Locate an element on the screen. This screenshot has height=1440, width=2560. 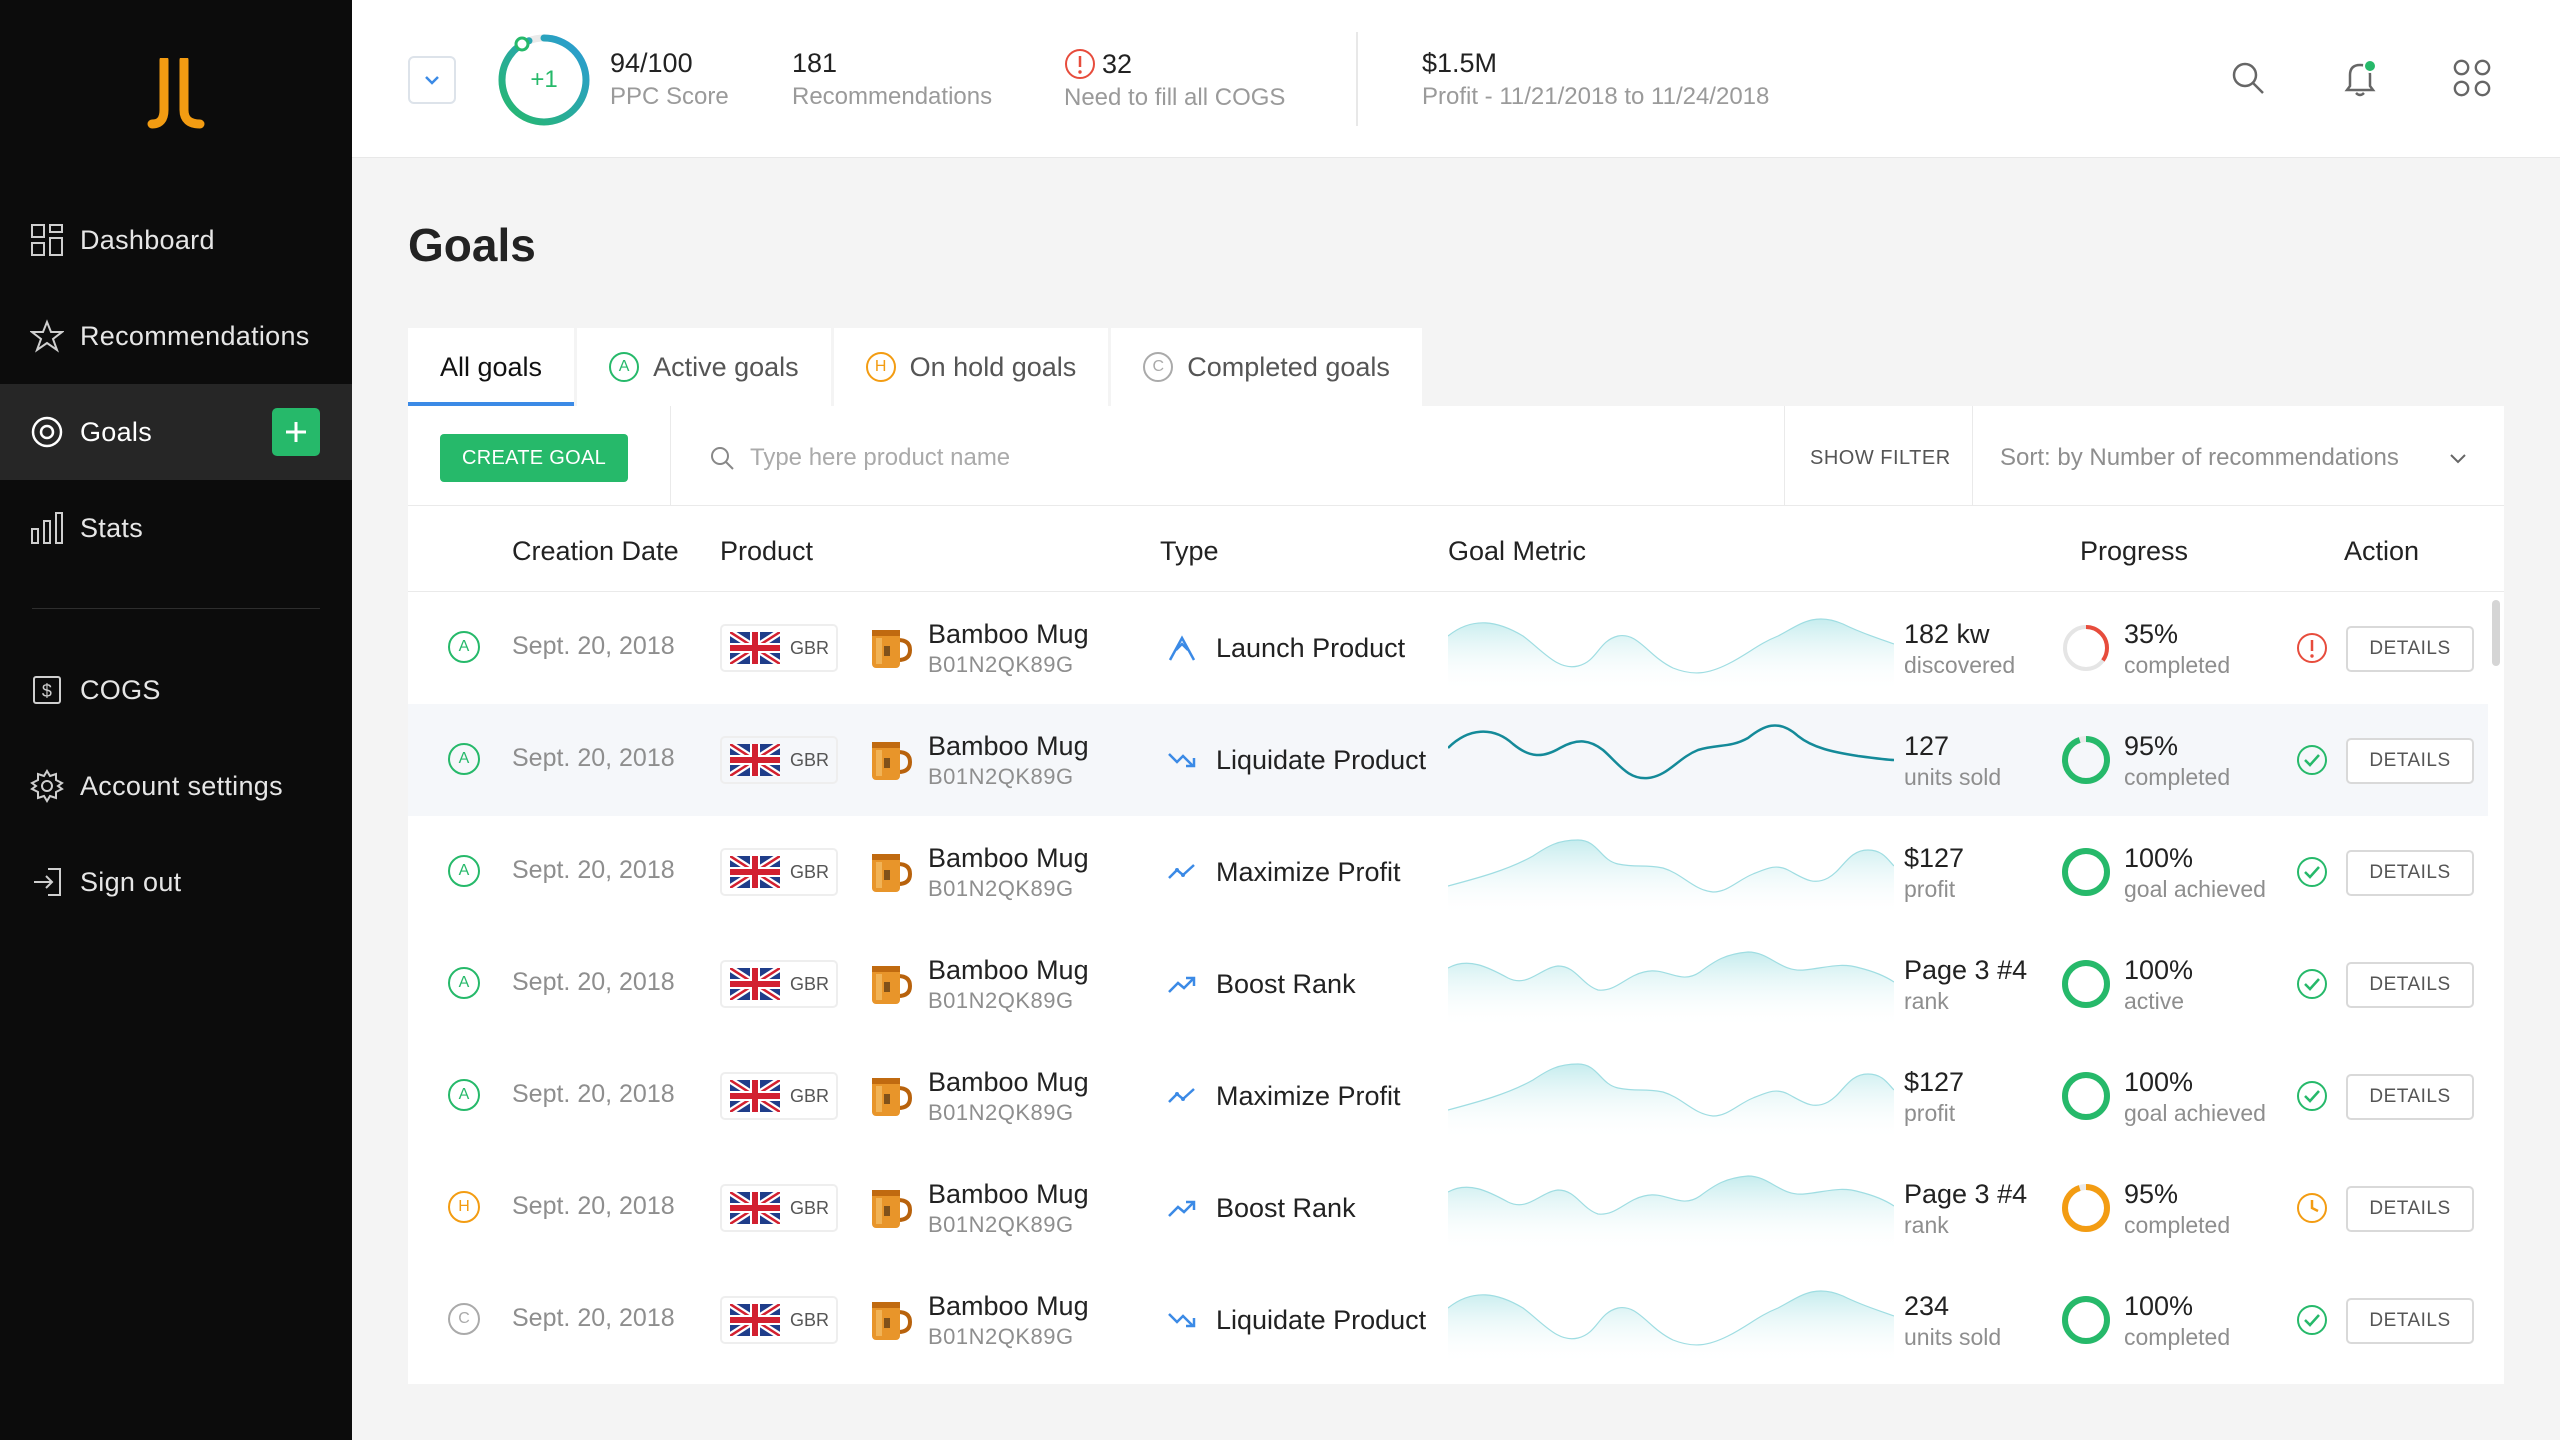
sidebar-item-sign-out: Sign out is located at coordinates (176, 882).